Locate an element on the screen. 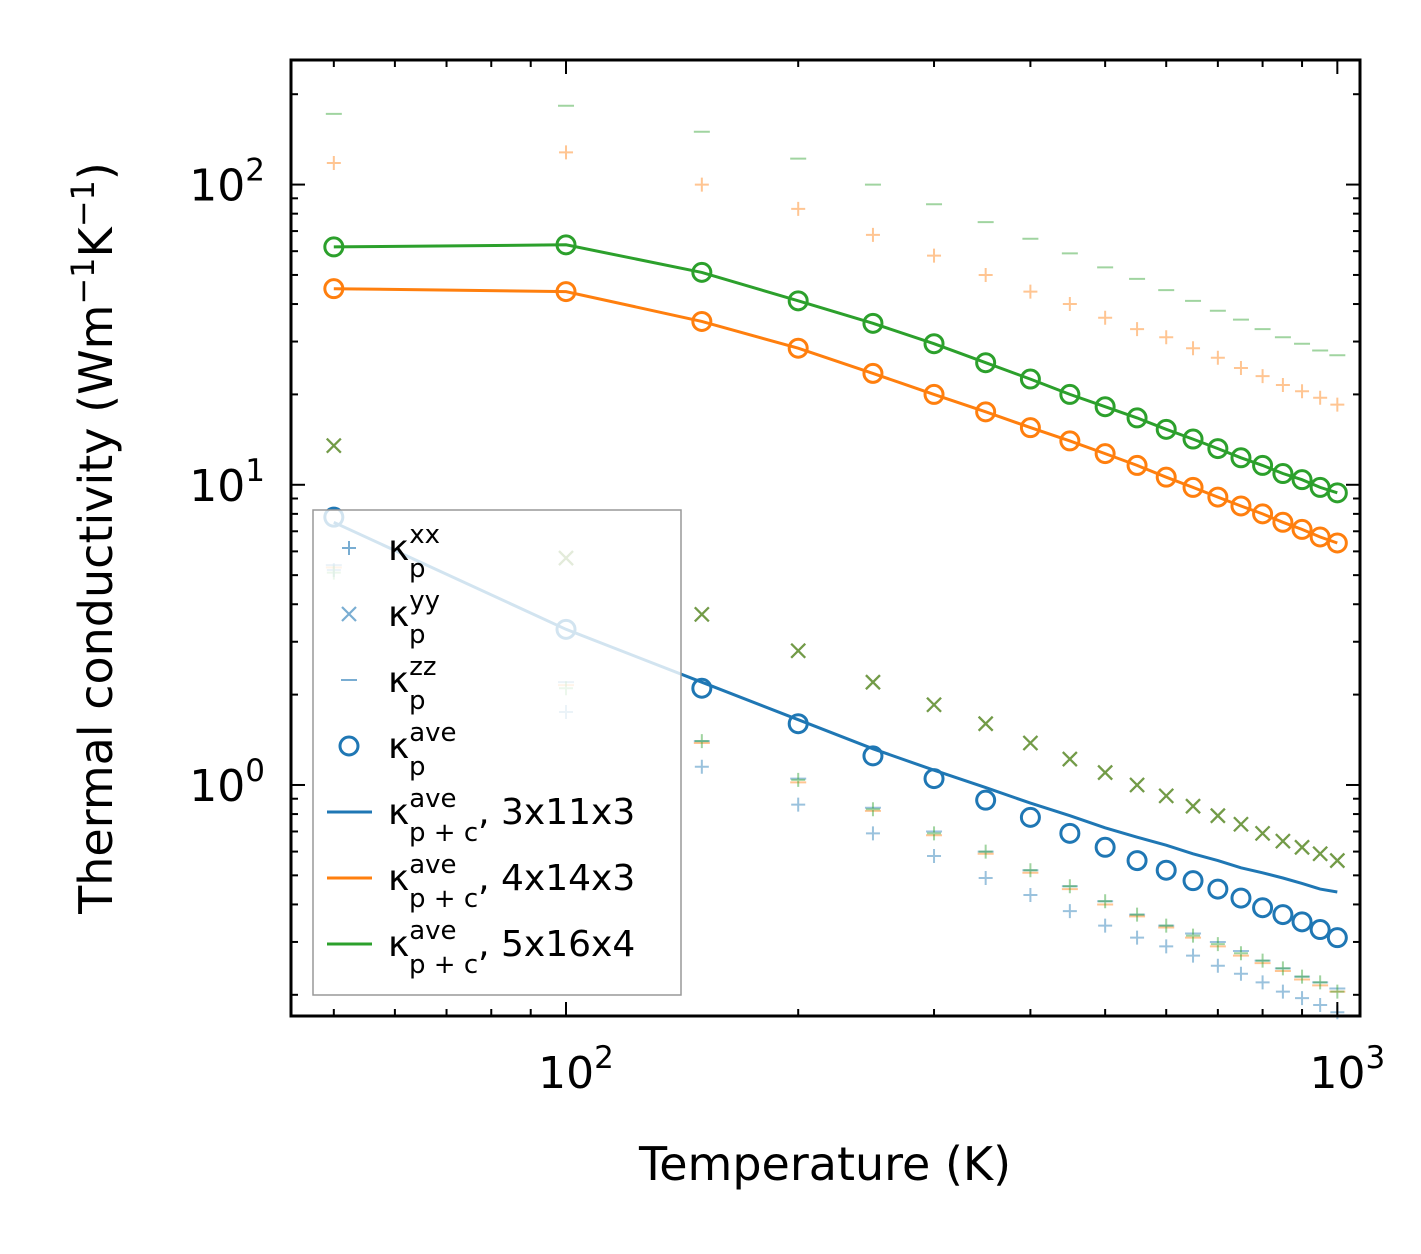 Image resolution: width=1421 pixels, height=1254 pixels. legend-label: κave p + c, 4x14x3 is located at coordinates (511, 882).